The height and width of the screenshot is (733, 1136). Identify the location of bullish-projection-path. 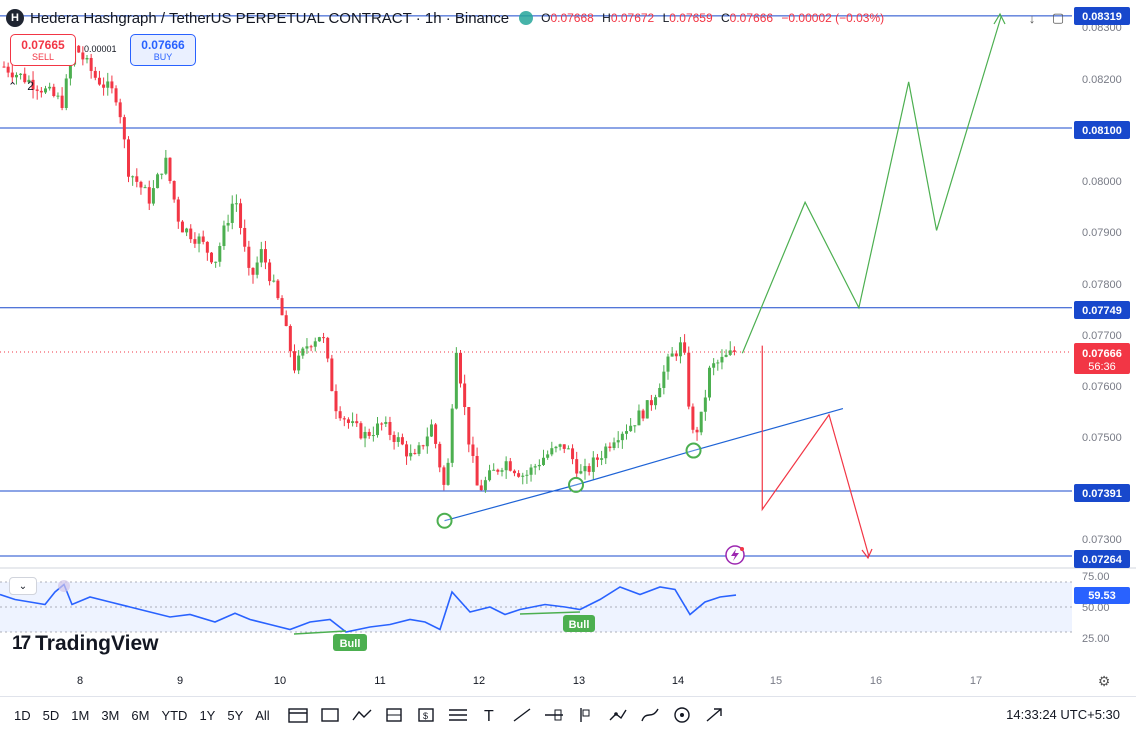
(871, 184).